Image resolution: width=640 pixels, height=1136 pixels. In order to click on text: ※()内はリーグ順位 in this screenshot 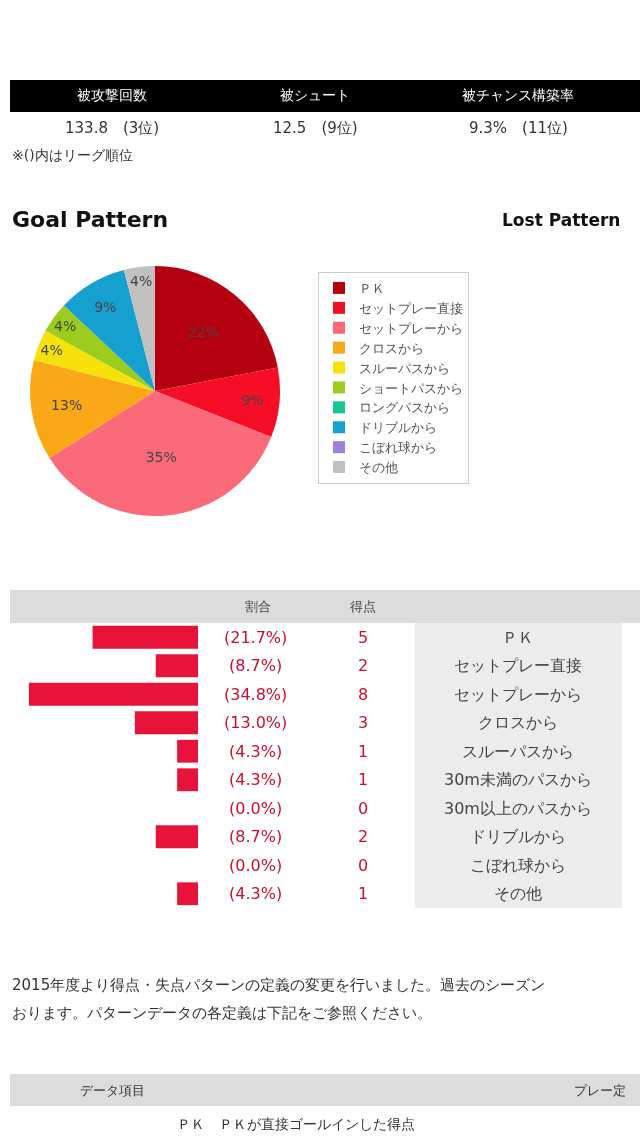, I will do `click(72, 155)`.